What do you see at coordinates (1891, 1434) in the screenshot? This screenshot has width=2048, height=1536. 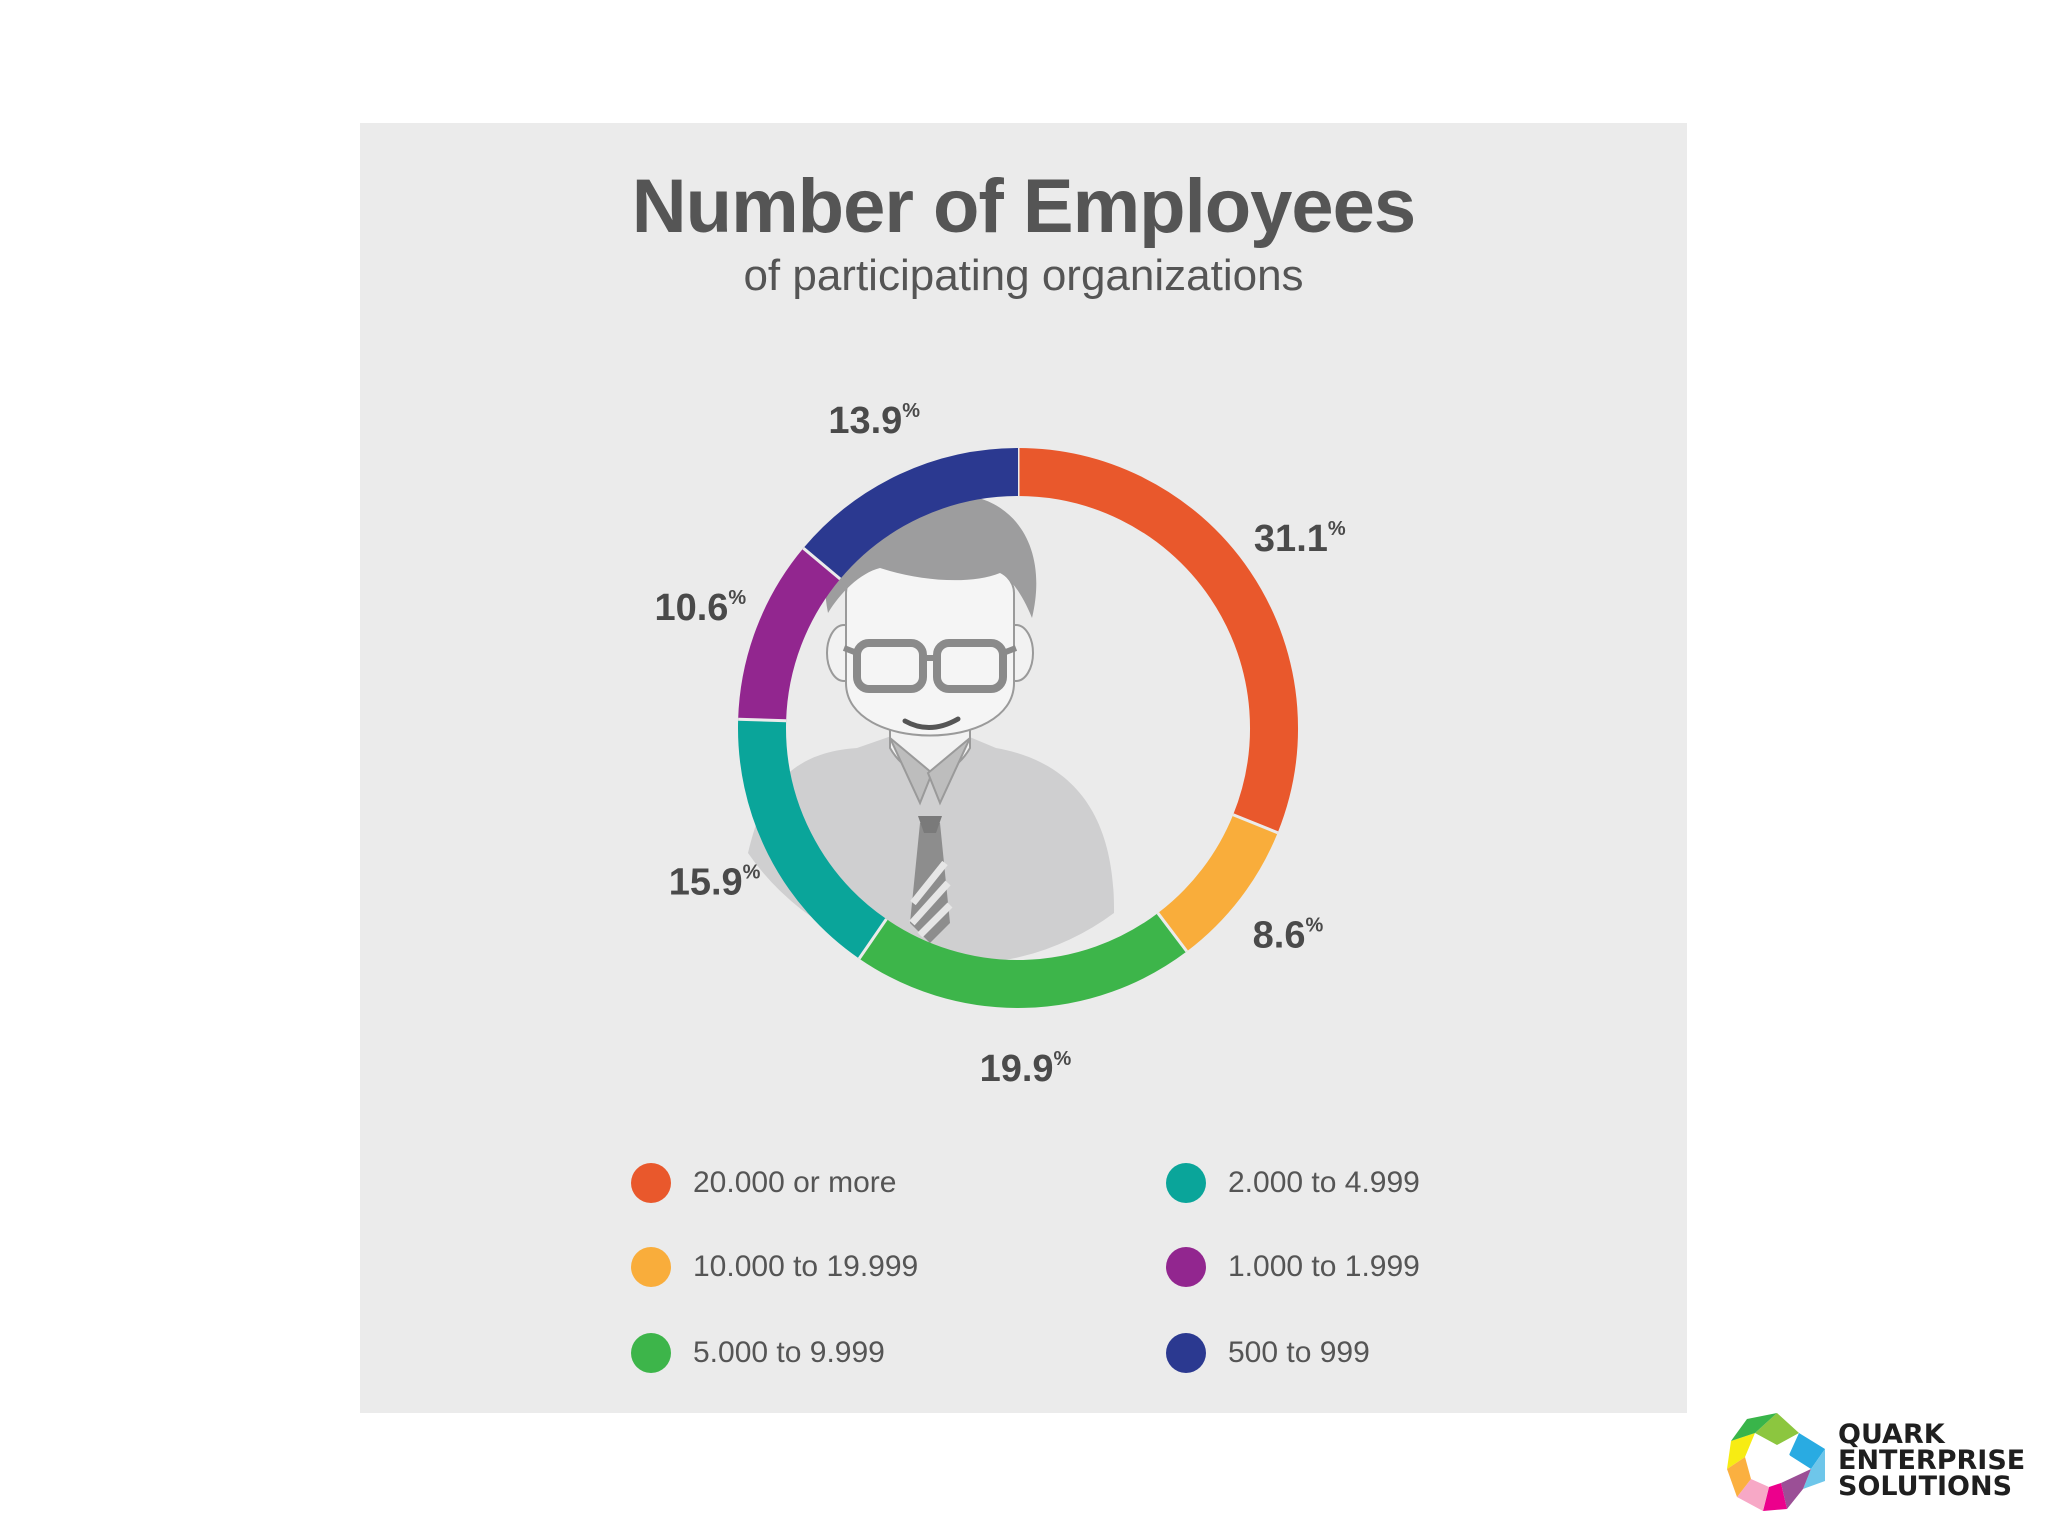 I see `logo-line-1: QUARK` at bounding box center [1891, 1434].